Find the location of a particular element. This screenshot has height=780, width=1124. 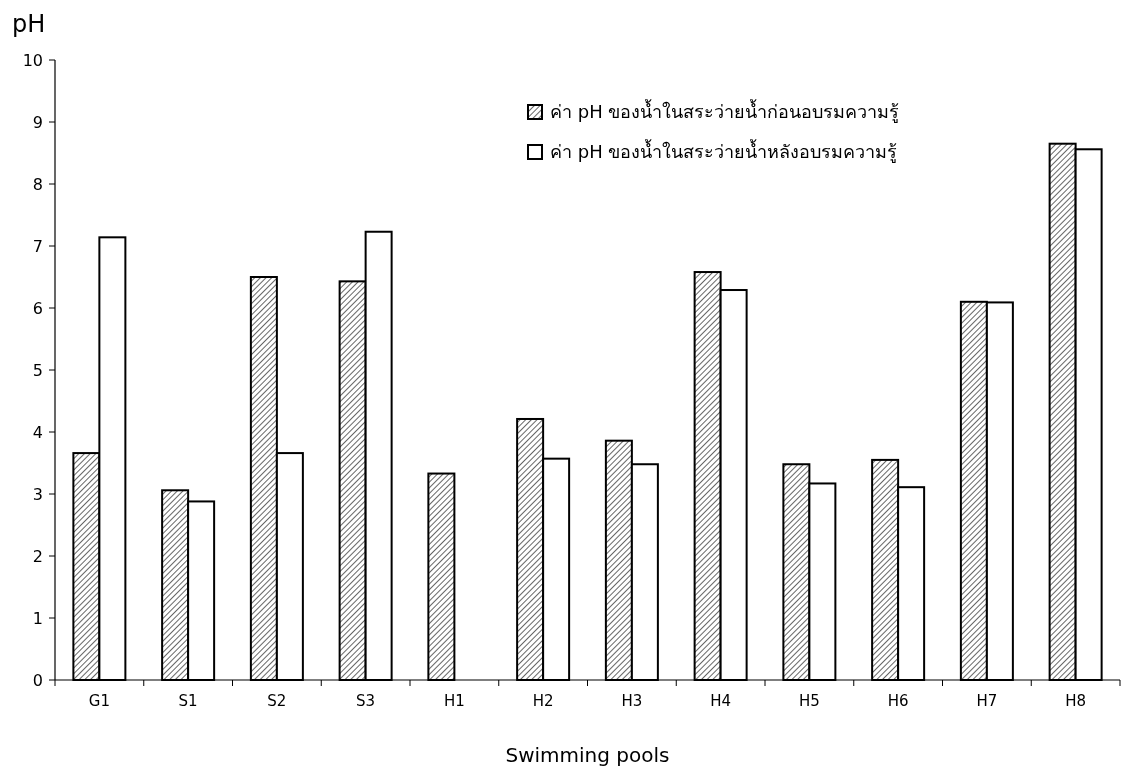

x-axis-title: Swimming pools is located at coordinates (587, 755).